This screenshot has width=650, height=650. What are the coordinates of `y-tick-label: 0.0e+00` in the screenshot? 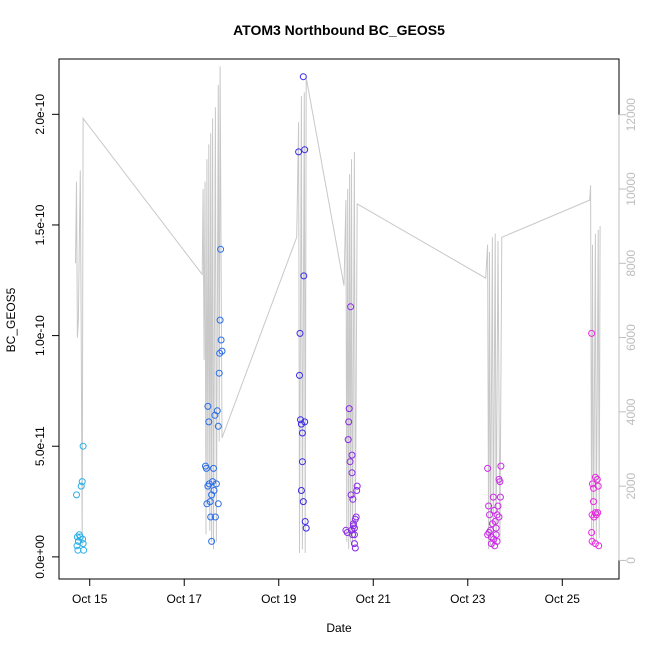 It's located at (40, 557).